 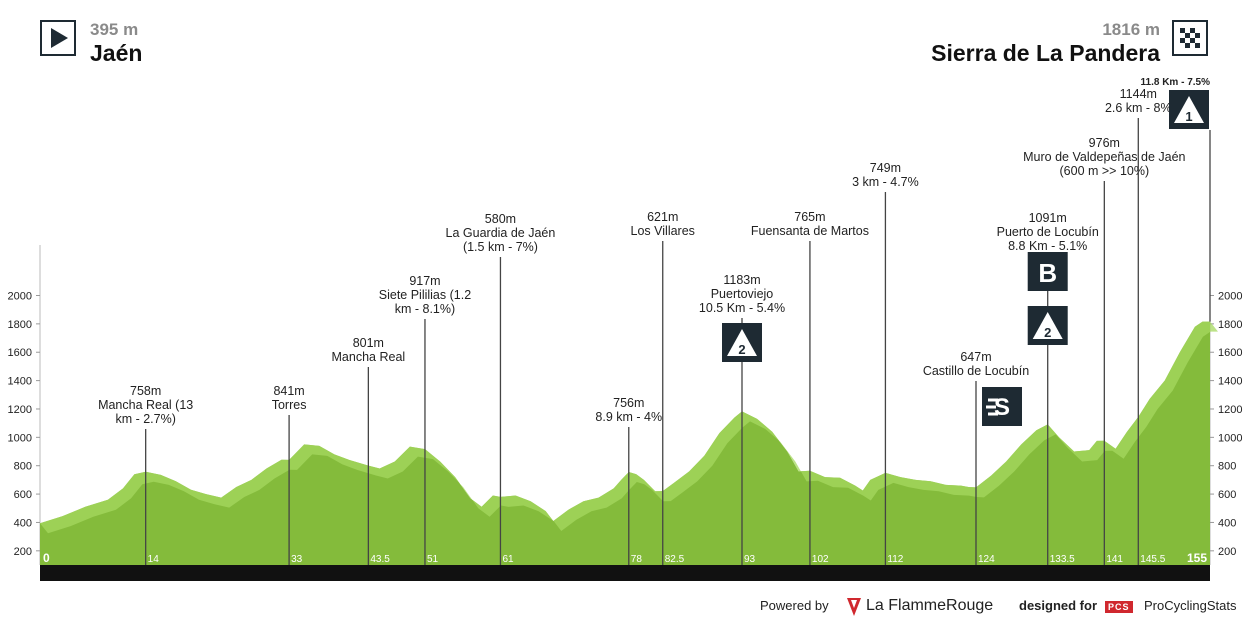 I want to click on km-tick-label: 61, so click(x=508, y=559).